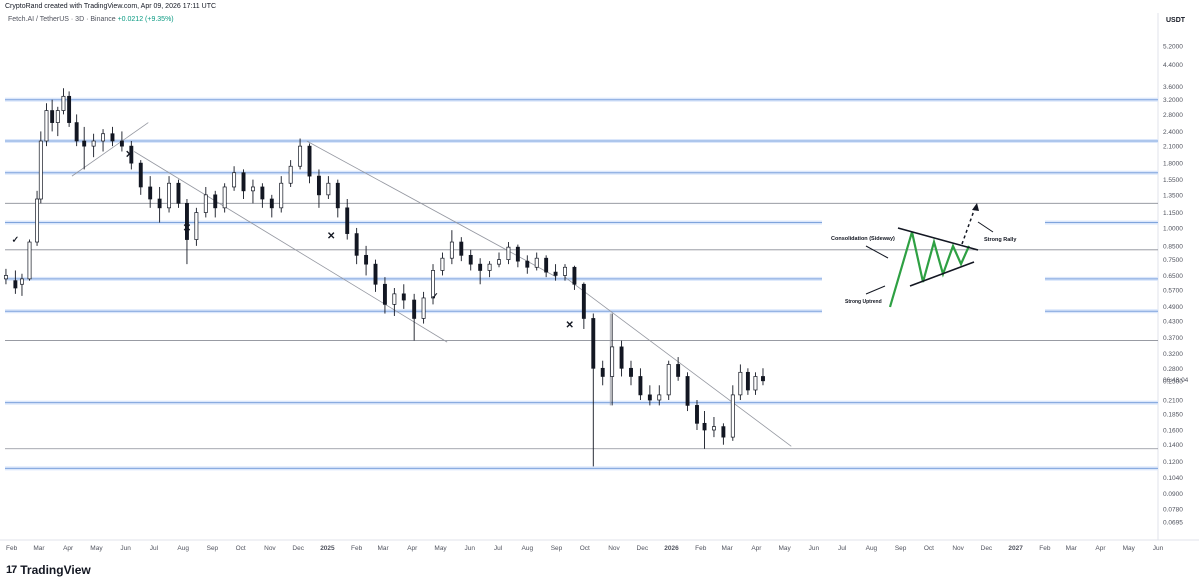 The height and width of the screenshot is (583, 1199). What do you see at coordinates (1173, 213) in the screenshot?
I see `price-tick-label: 1.1500` at bounding box center [1173, 213].